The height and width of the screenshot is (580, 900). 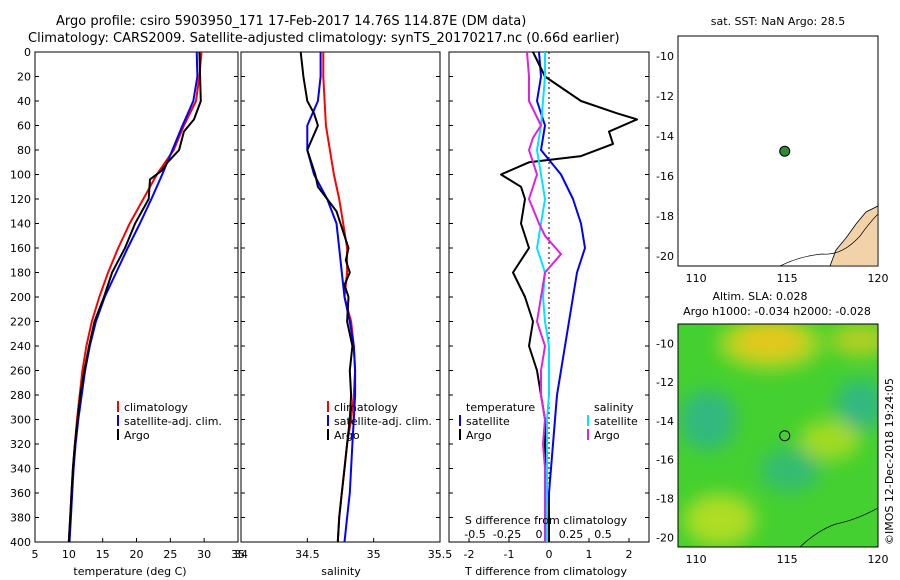 I want to click on difference-top-xlabel: S difference from climatology, so click(x=546, y=520).